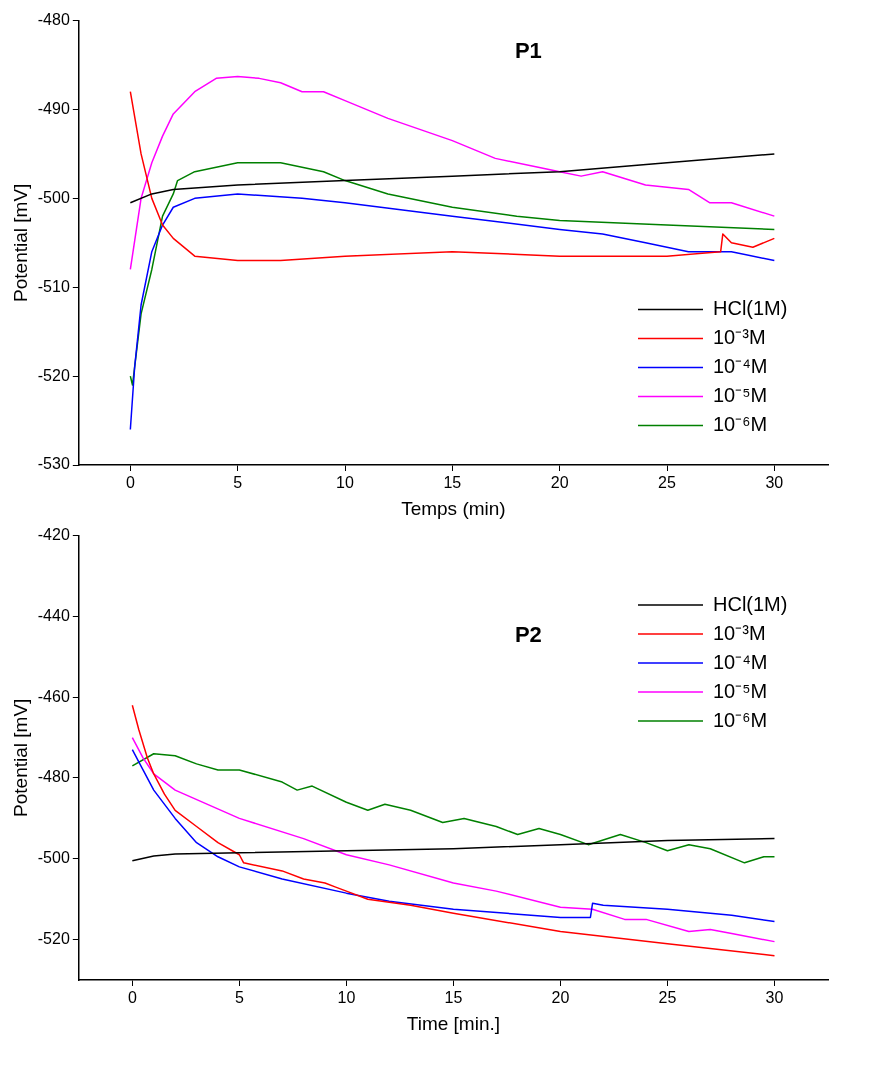 The image size is (885, 1068). What do you see at coordinates (453, 1023) in the screenshot?
I see `x-axis-title: Time [min.]` at bounding box center [453, 1023].